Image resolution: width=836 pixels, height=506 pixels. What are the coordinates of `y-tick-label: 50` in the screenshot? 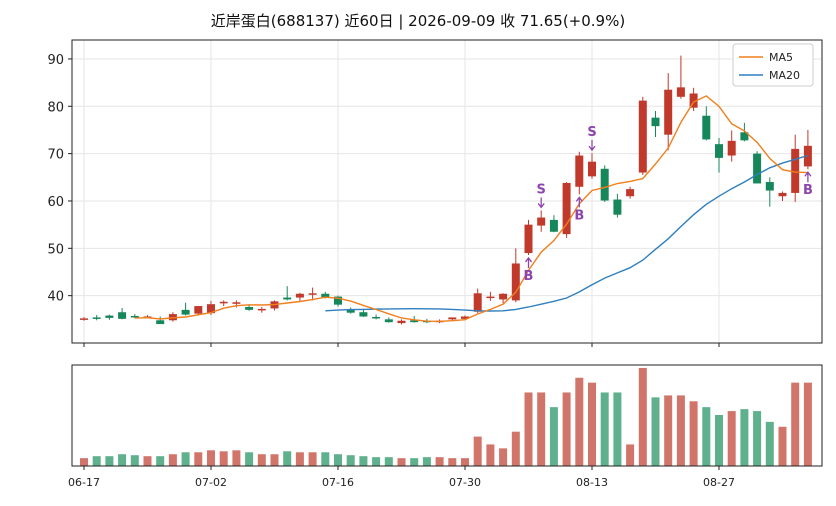 It's located at (55, 249).